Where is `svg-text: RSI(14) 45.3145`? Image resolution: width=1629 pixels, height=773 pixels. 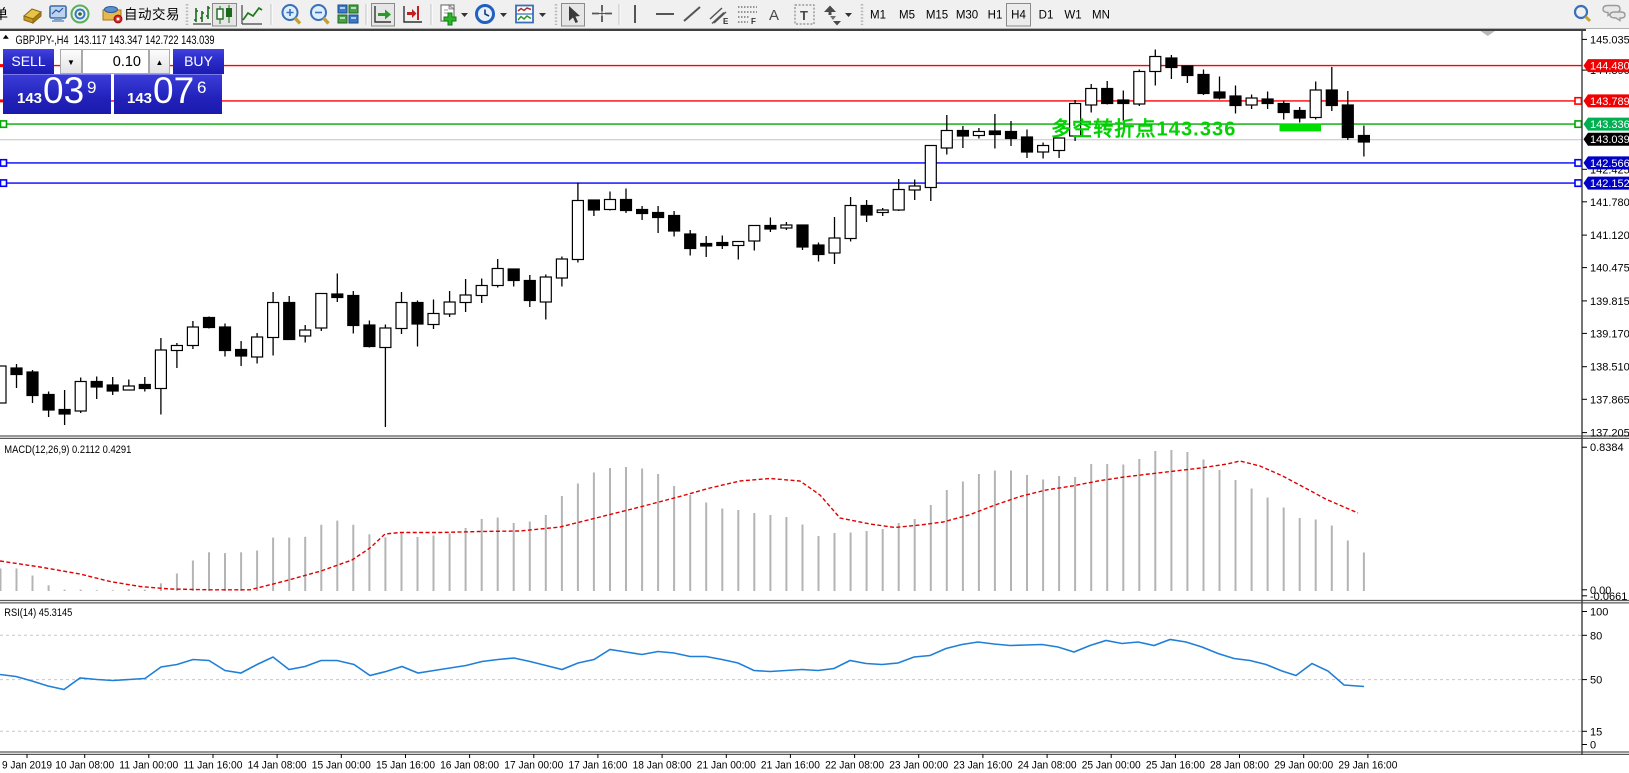 svg-text: RSI(14) 45.3145 is located at coordinates (38, 613).